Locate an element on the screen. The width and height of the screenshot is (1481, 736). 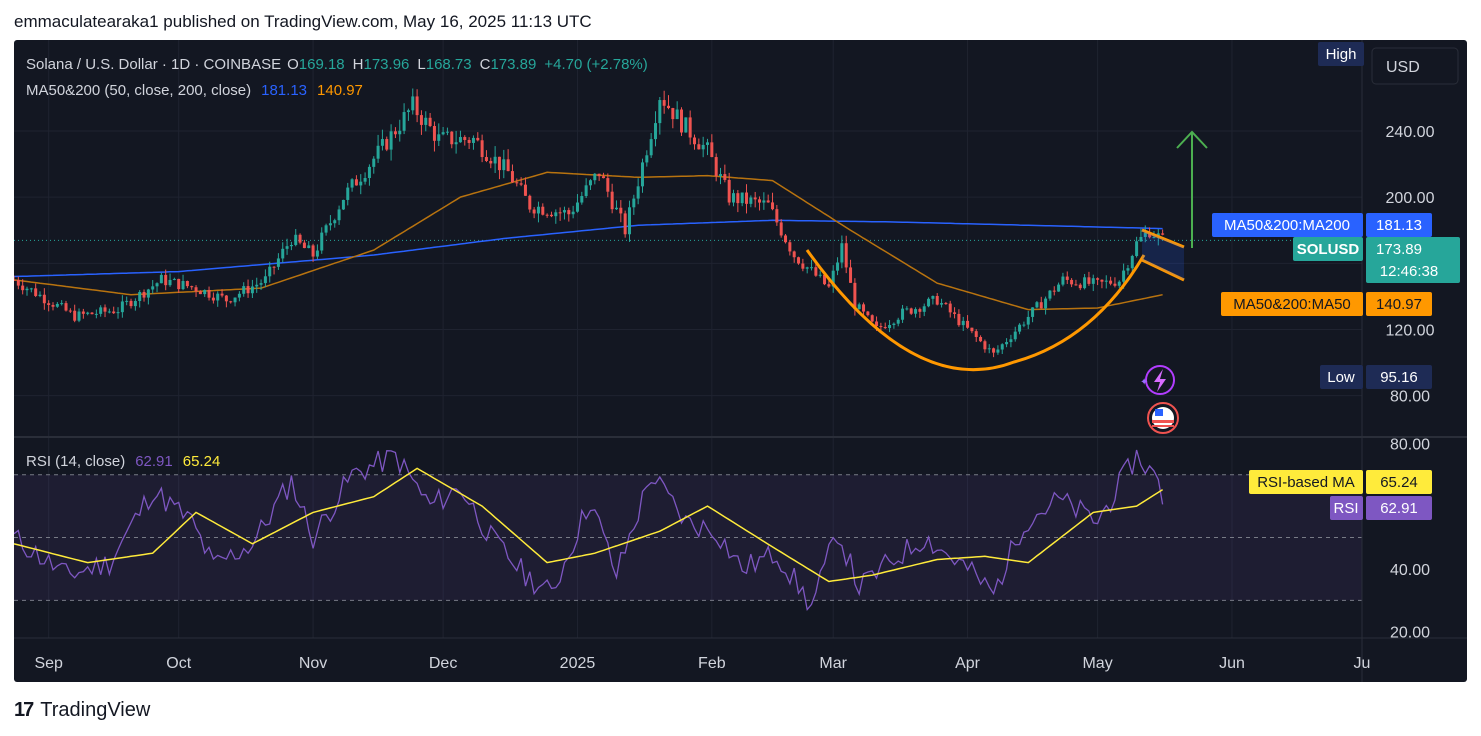
ma200-layer is located at coordinates (588, 248).